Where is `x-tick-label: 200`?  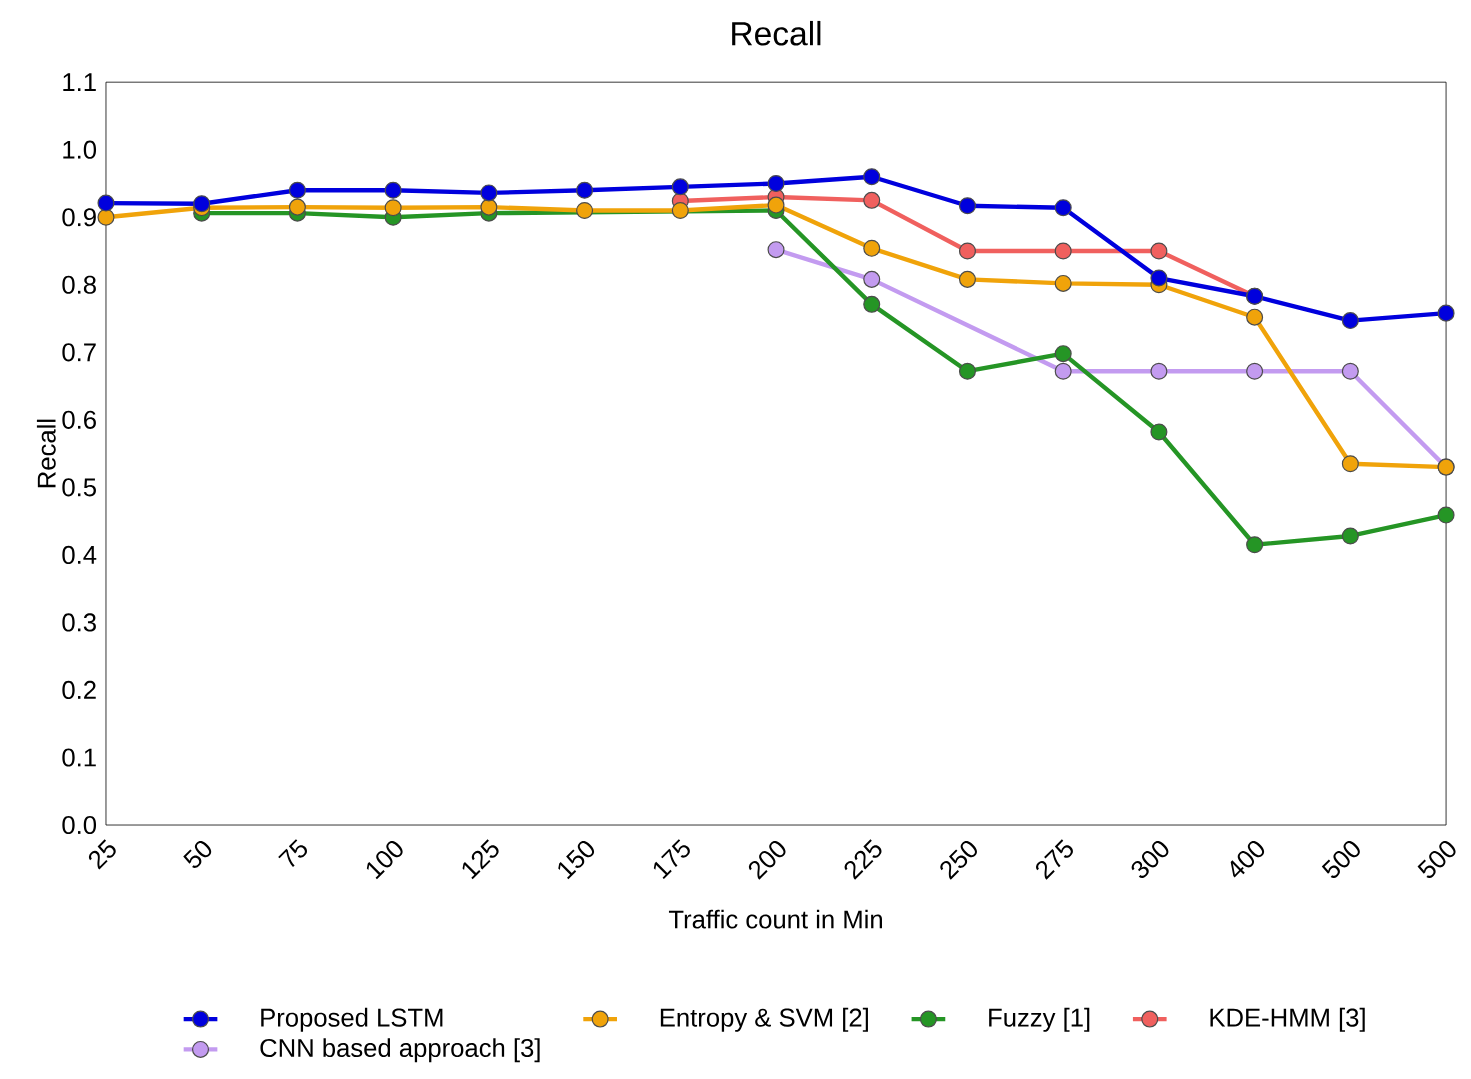
x-tick-label: 200 is located at coordinates (767, 860).